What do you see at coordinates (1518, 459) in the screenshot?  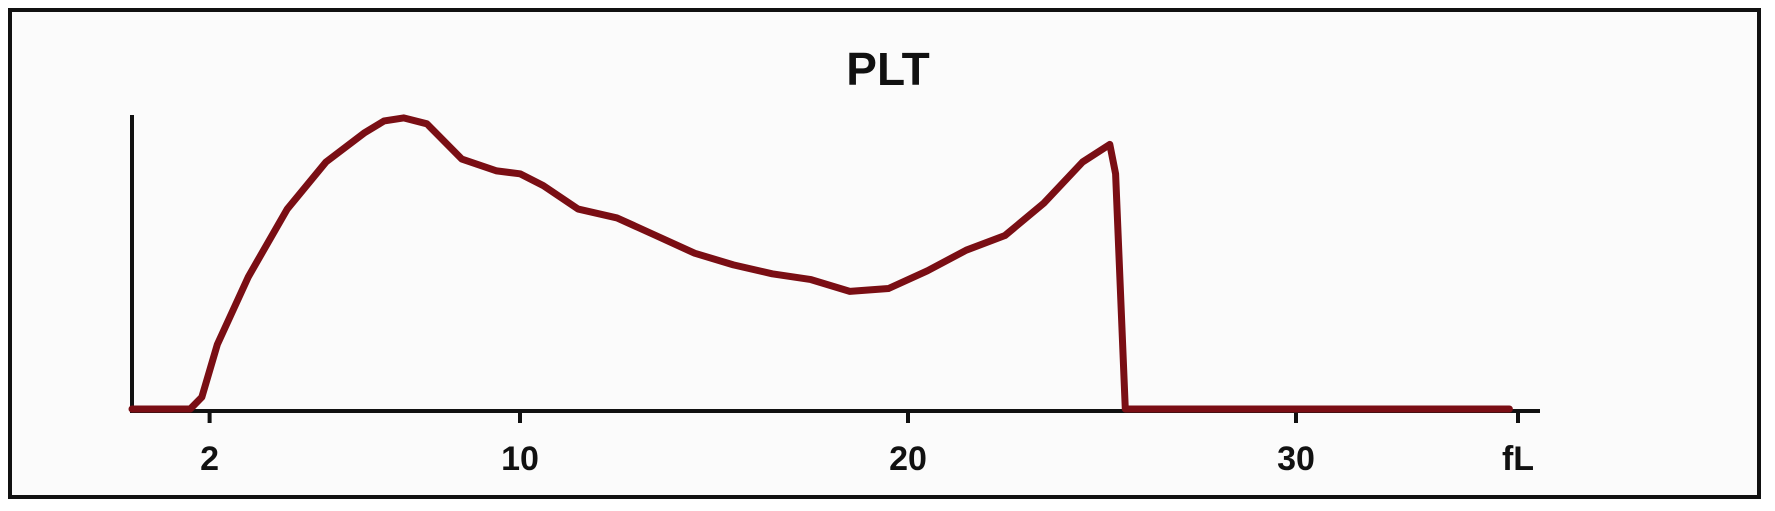 I see `x-unit-label: fL` at bounding box center [1518, 459].